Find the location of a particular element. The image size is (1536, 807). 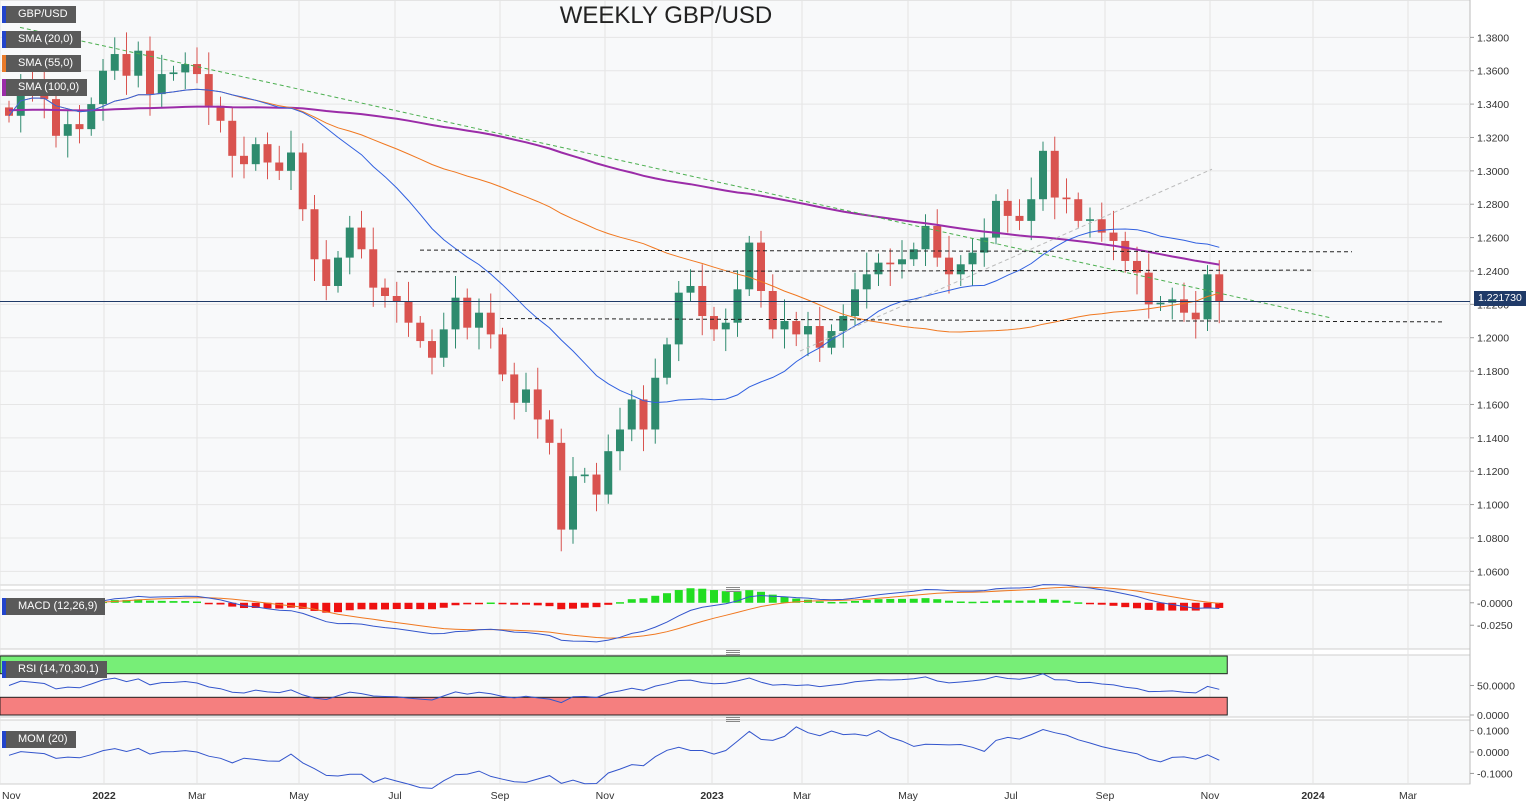

x-tick-label: 2024 is located at coordinates (1313, 796).